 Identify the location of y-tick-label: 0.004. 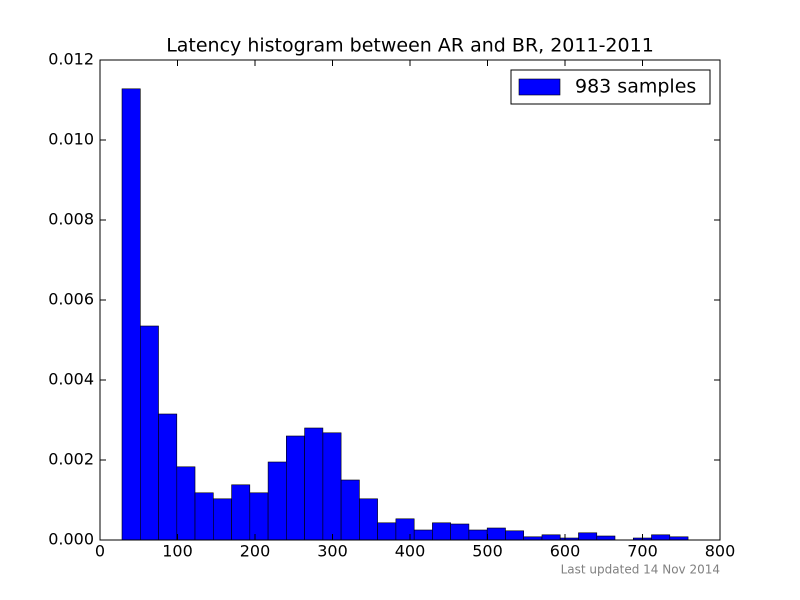
(71, 379).